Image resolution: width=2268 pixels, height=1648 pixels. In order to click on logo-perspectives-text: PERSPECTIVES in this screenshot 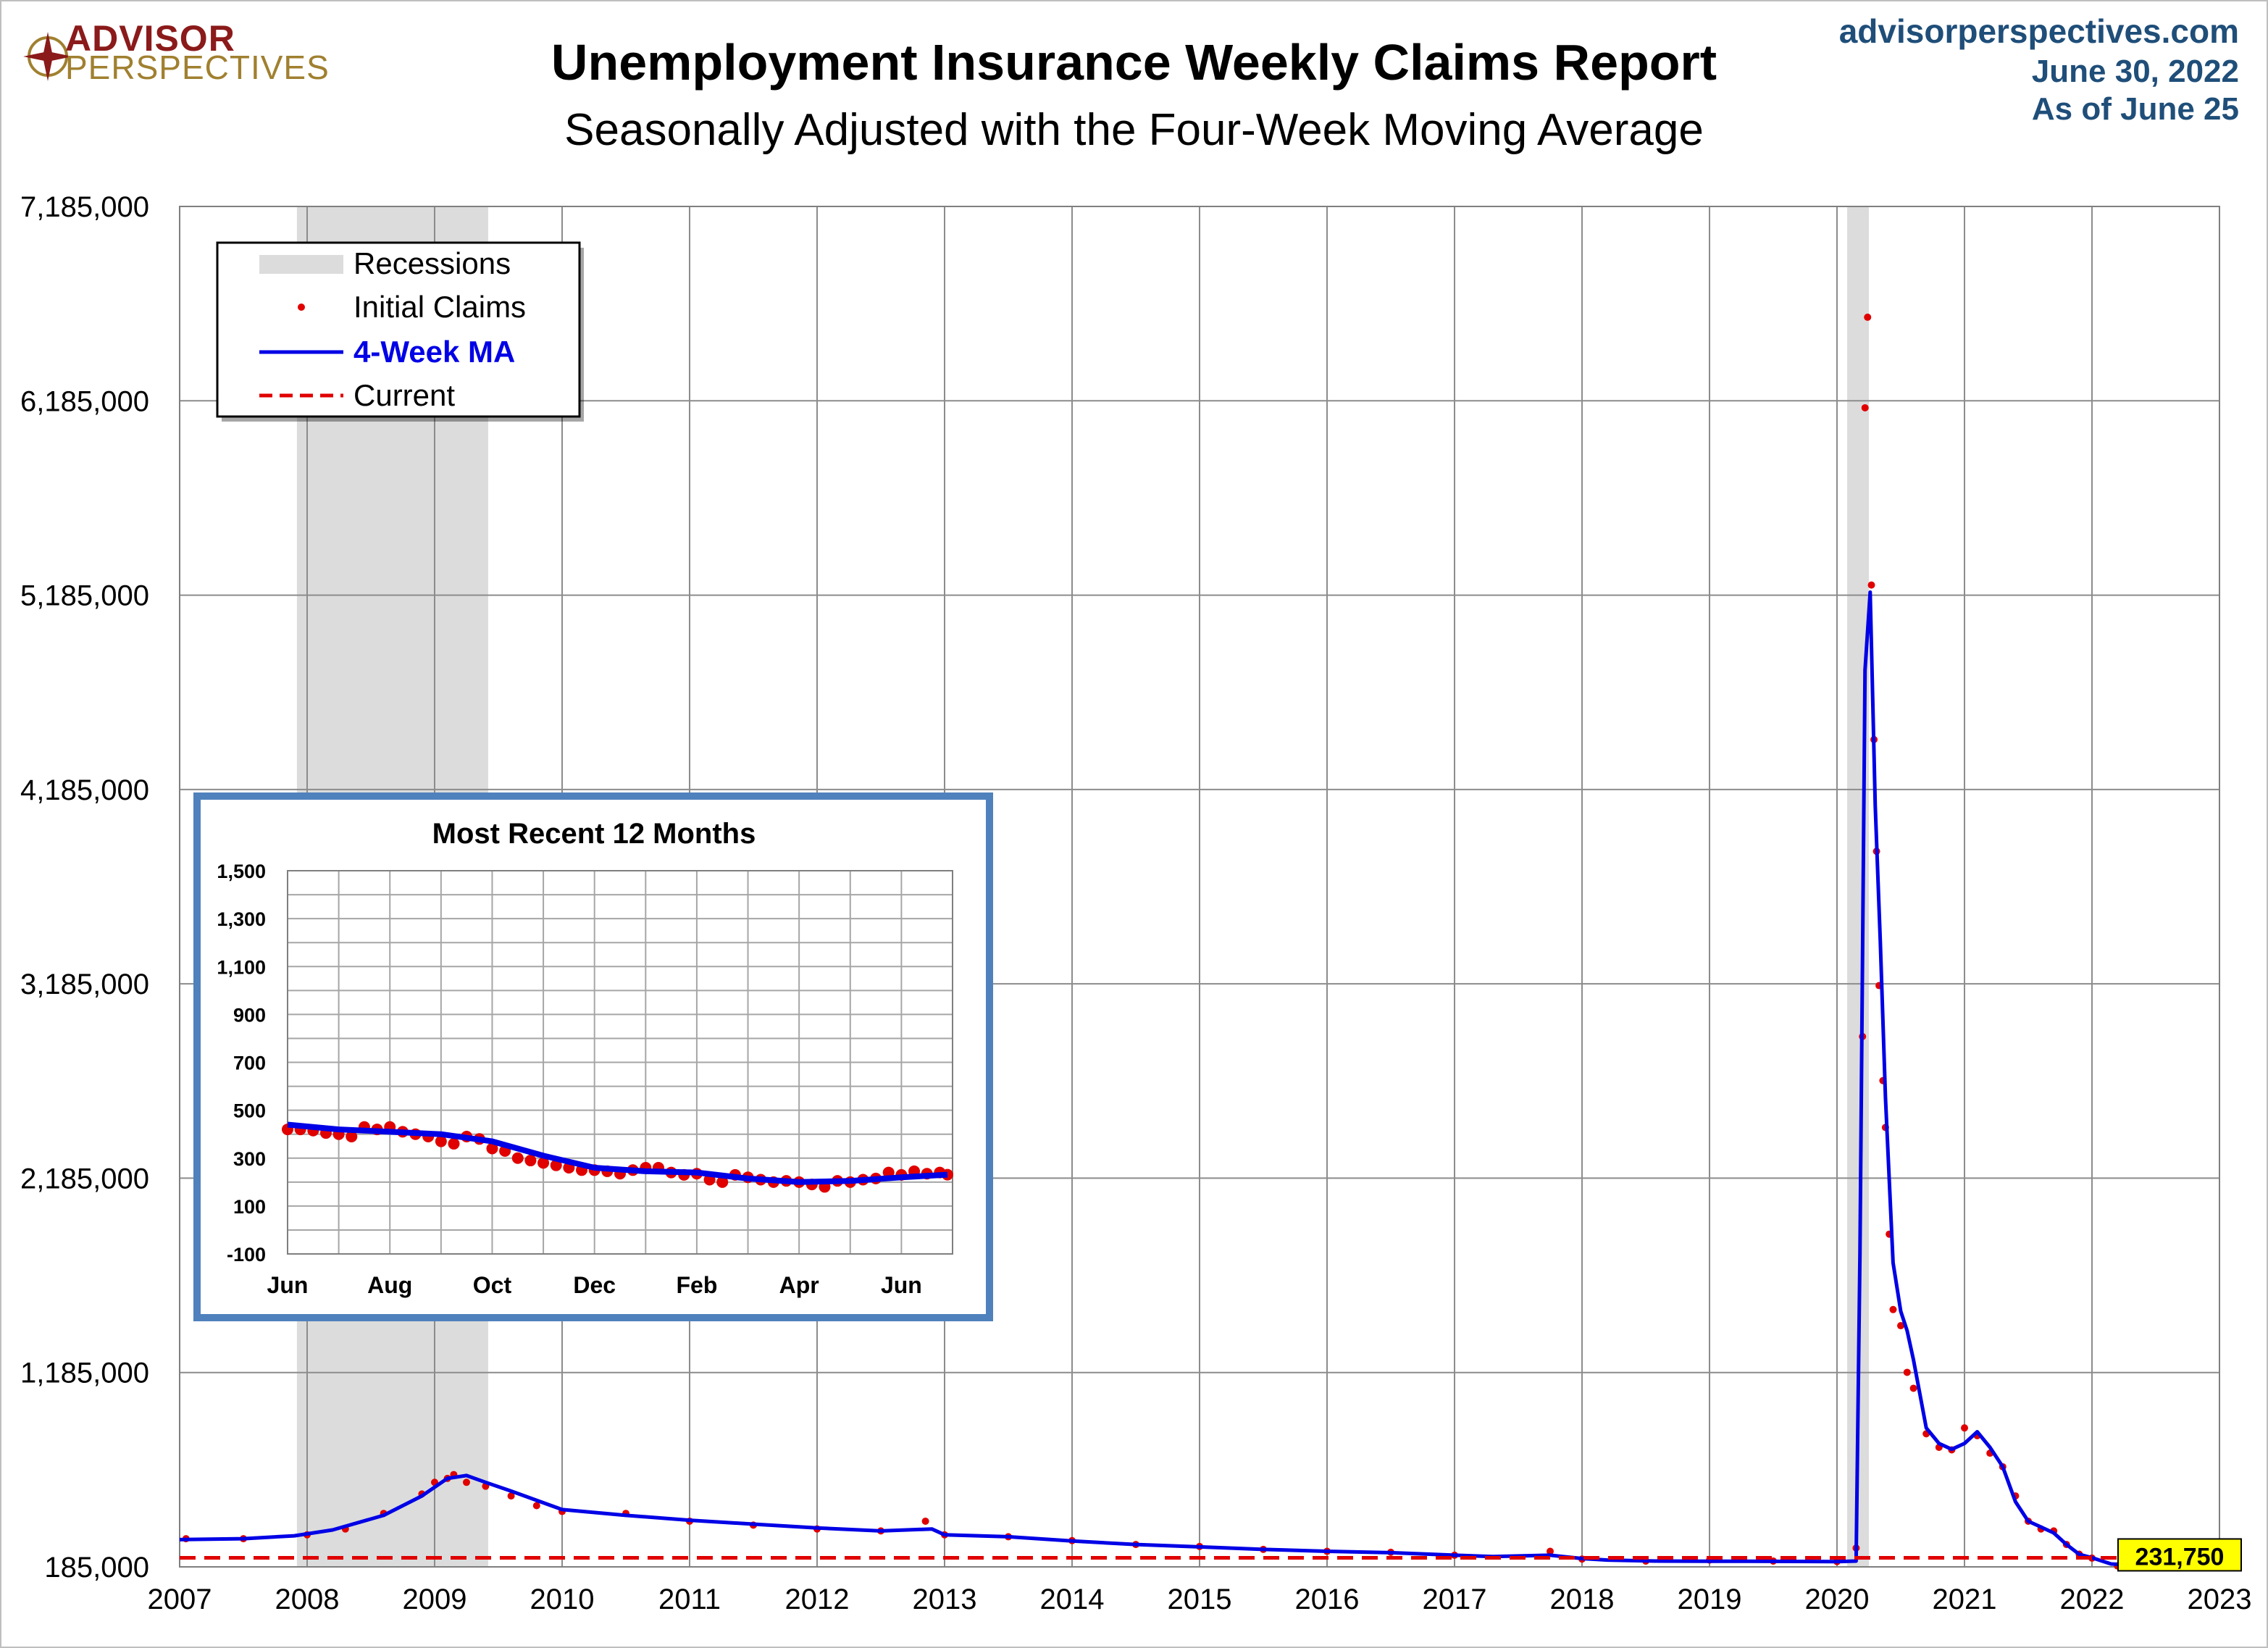, I will do `click(198, 67)`.